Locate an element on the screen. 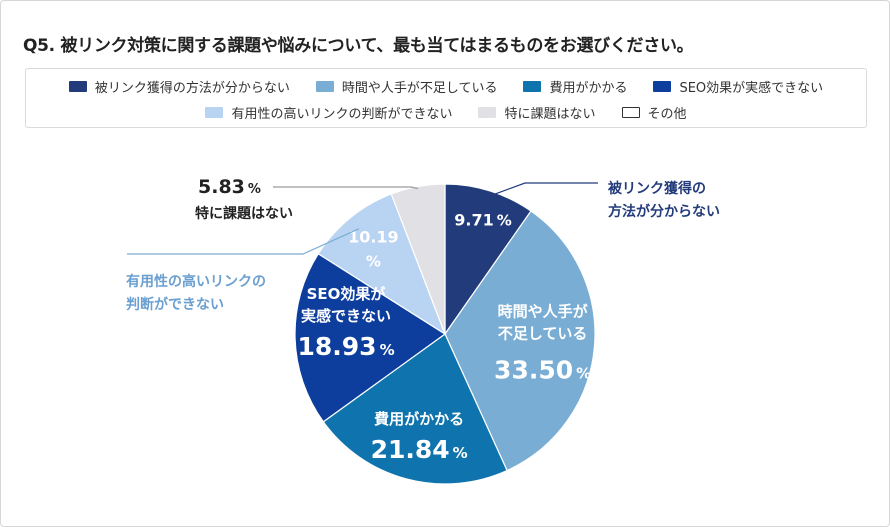 The image size is (890, 527). legend-item: SEO効果が実感できない is located at coordinates (738, 86).